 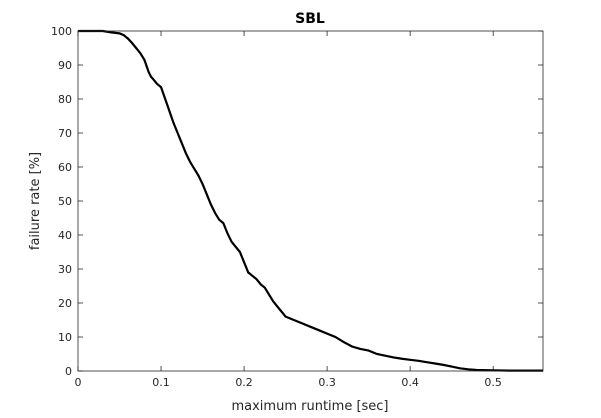 What do you see at coordinates (65, 65) in the screenshot?
I see `y-tick-label: 90` at bounding box center [65, 65].